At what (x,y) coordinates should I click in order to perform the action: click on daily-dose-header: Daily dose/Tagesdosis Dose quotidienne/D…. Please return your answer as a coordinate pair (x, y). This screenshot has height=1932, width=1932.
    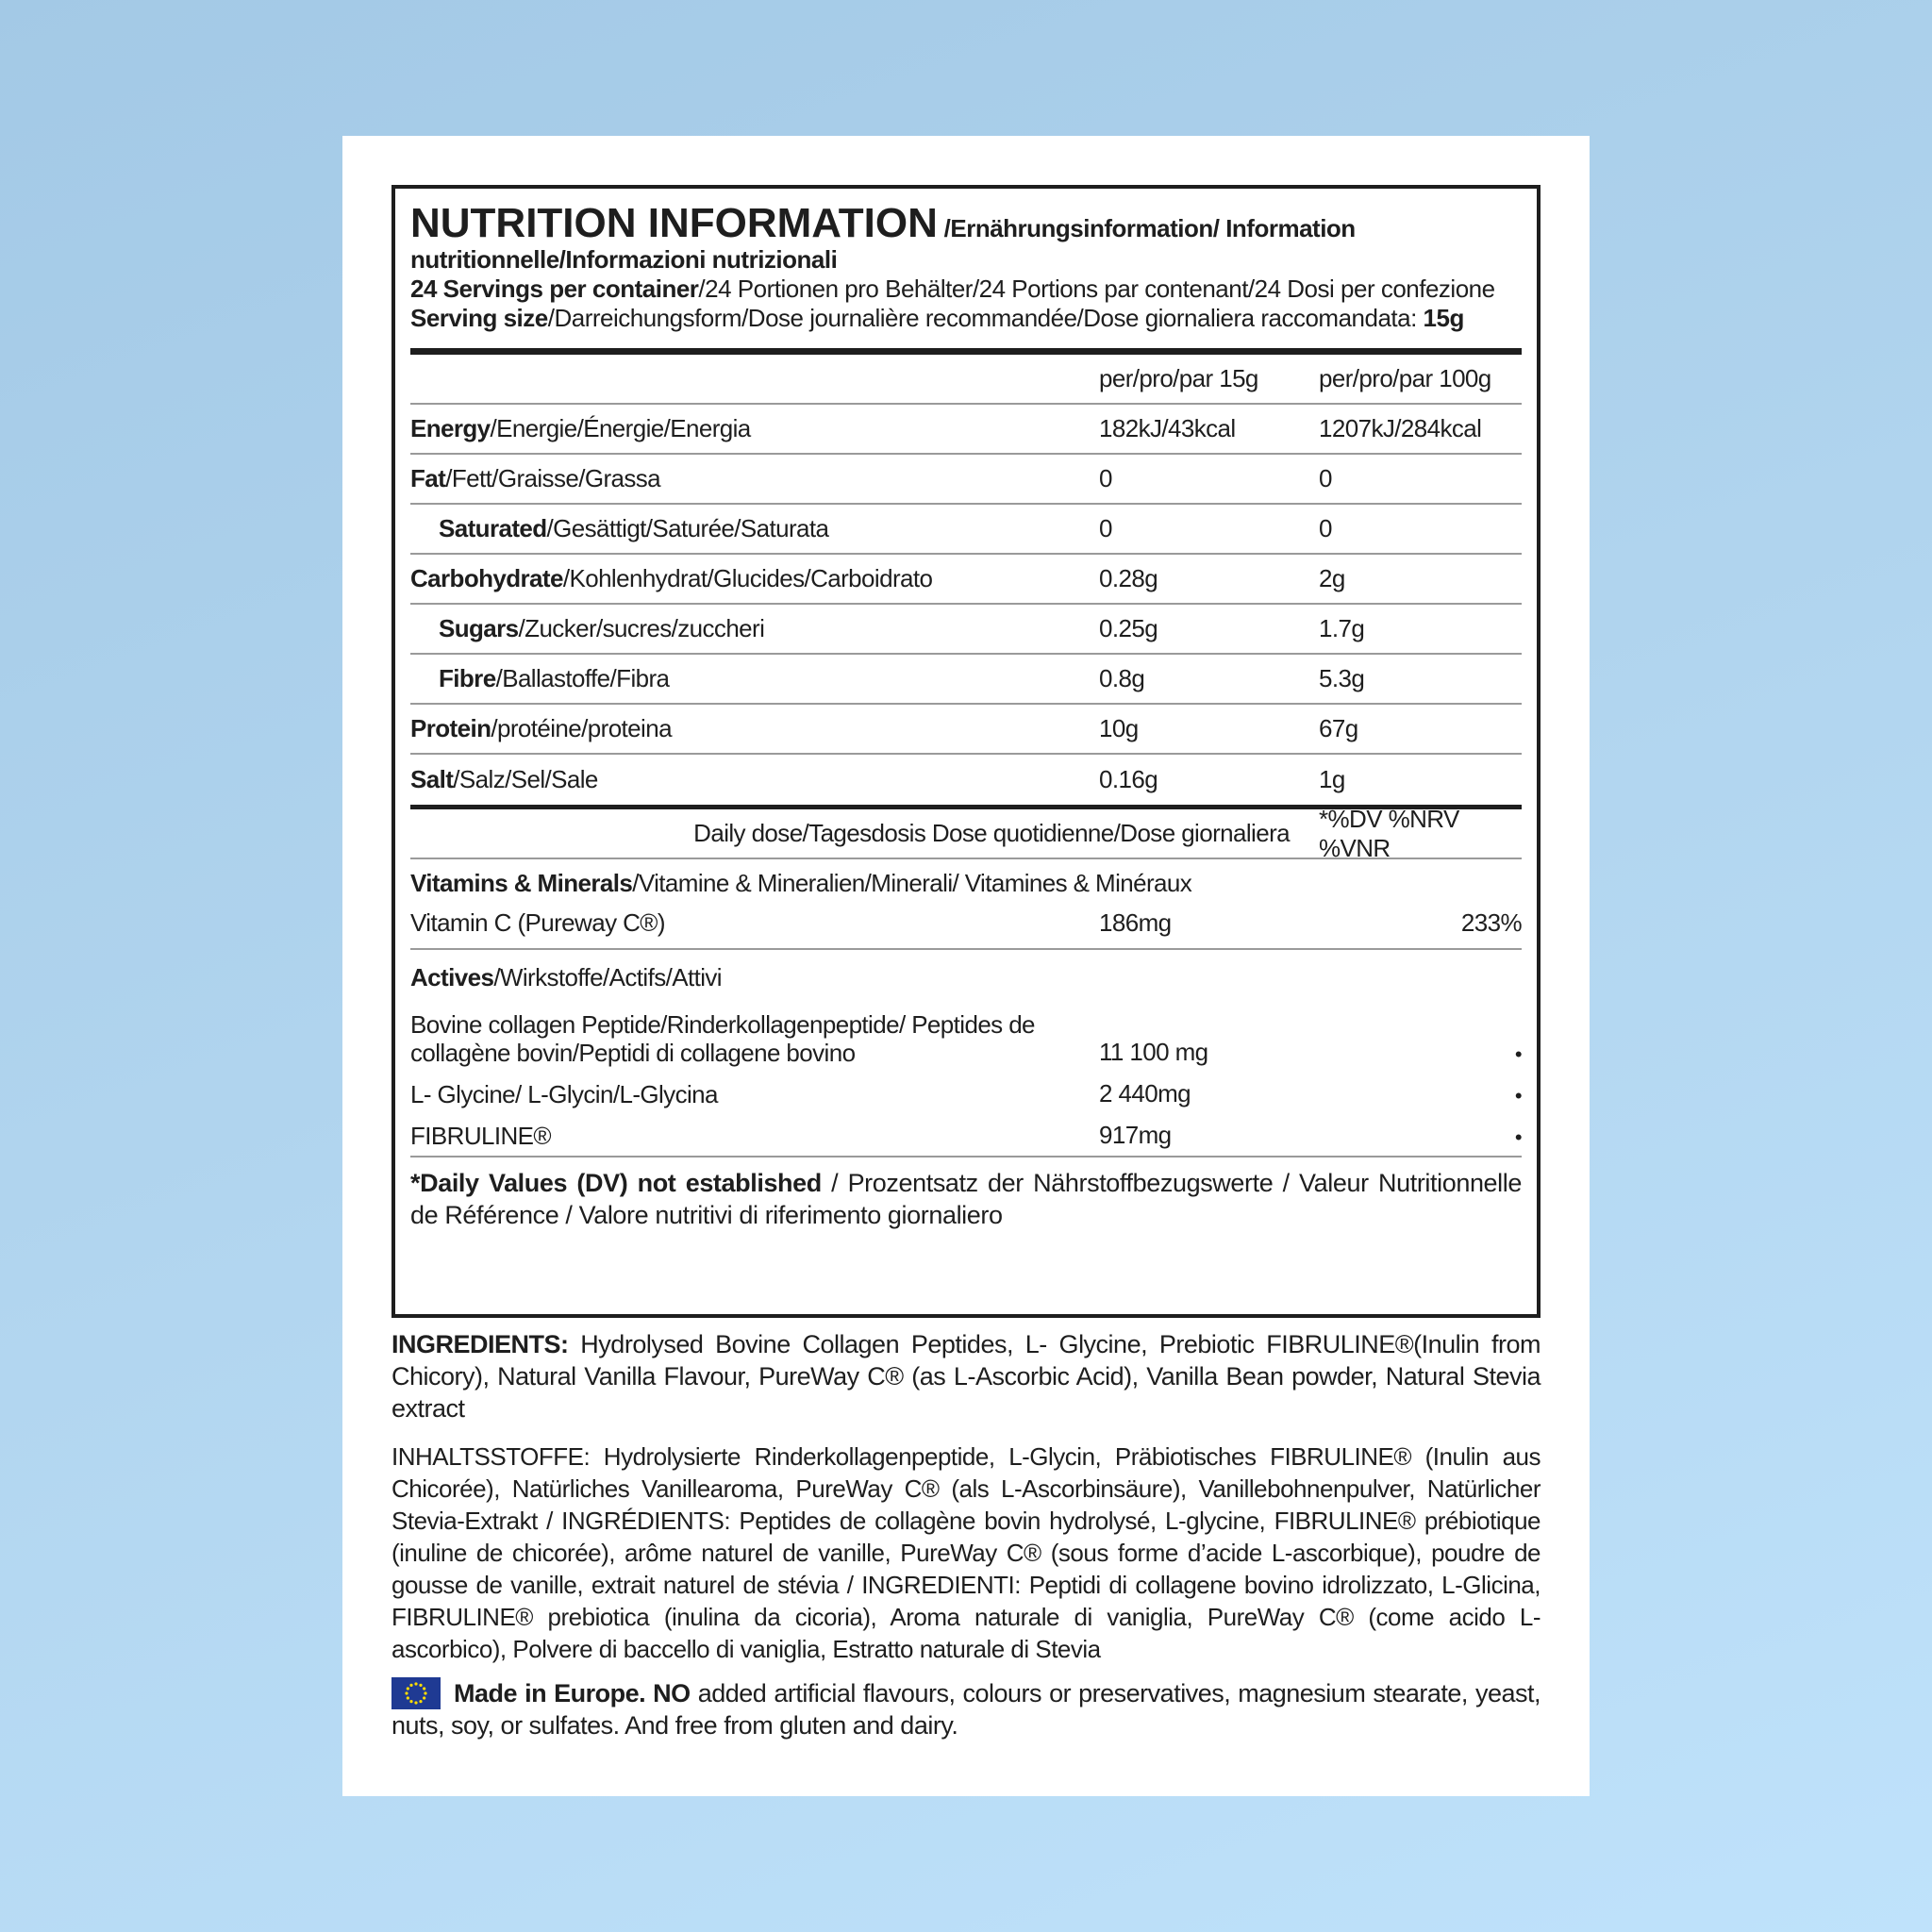
    Looking at the image, I should click on (966, 833).